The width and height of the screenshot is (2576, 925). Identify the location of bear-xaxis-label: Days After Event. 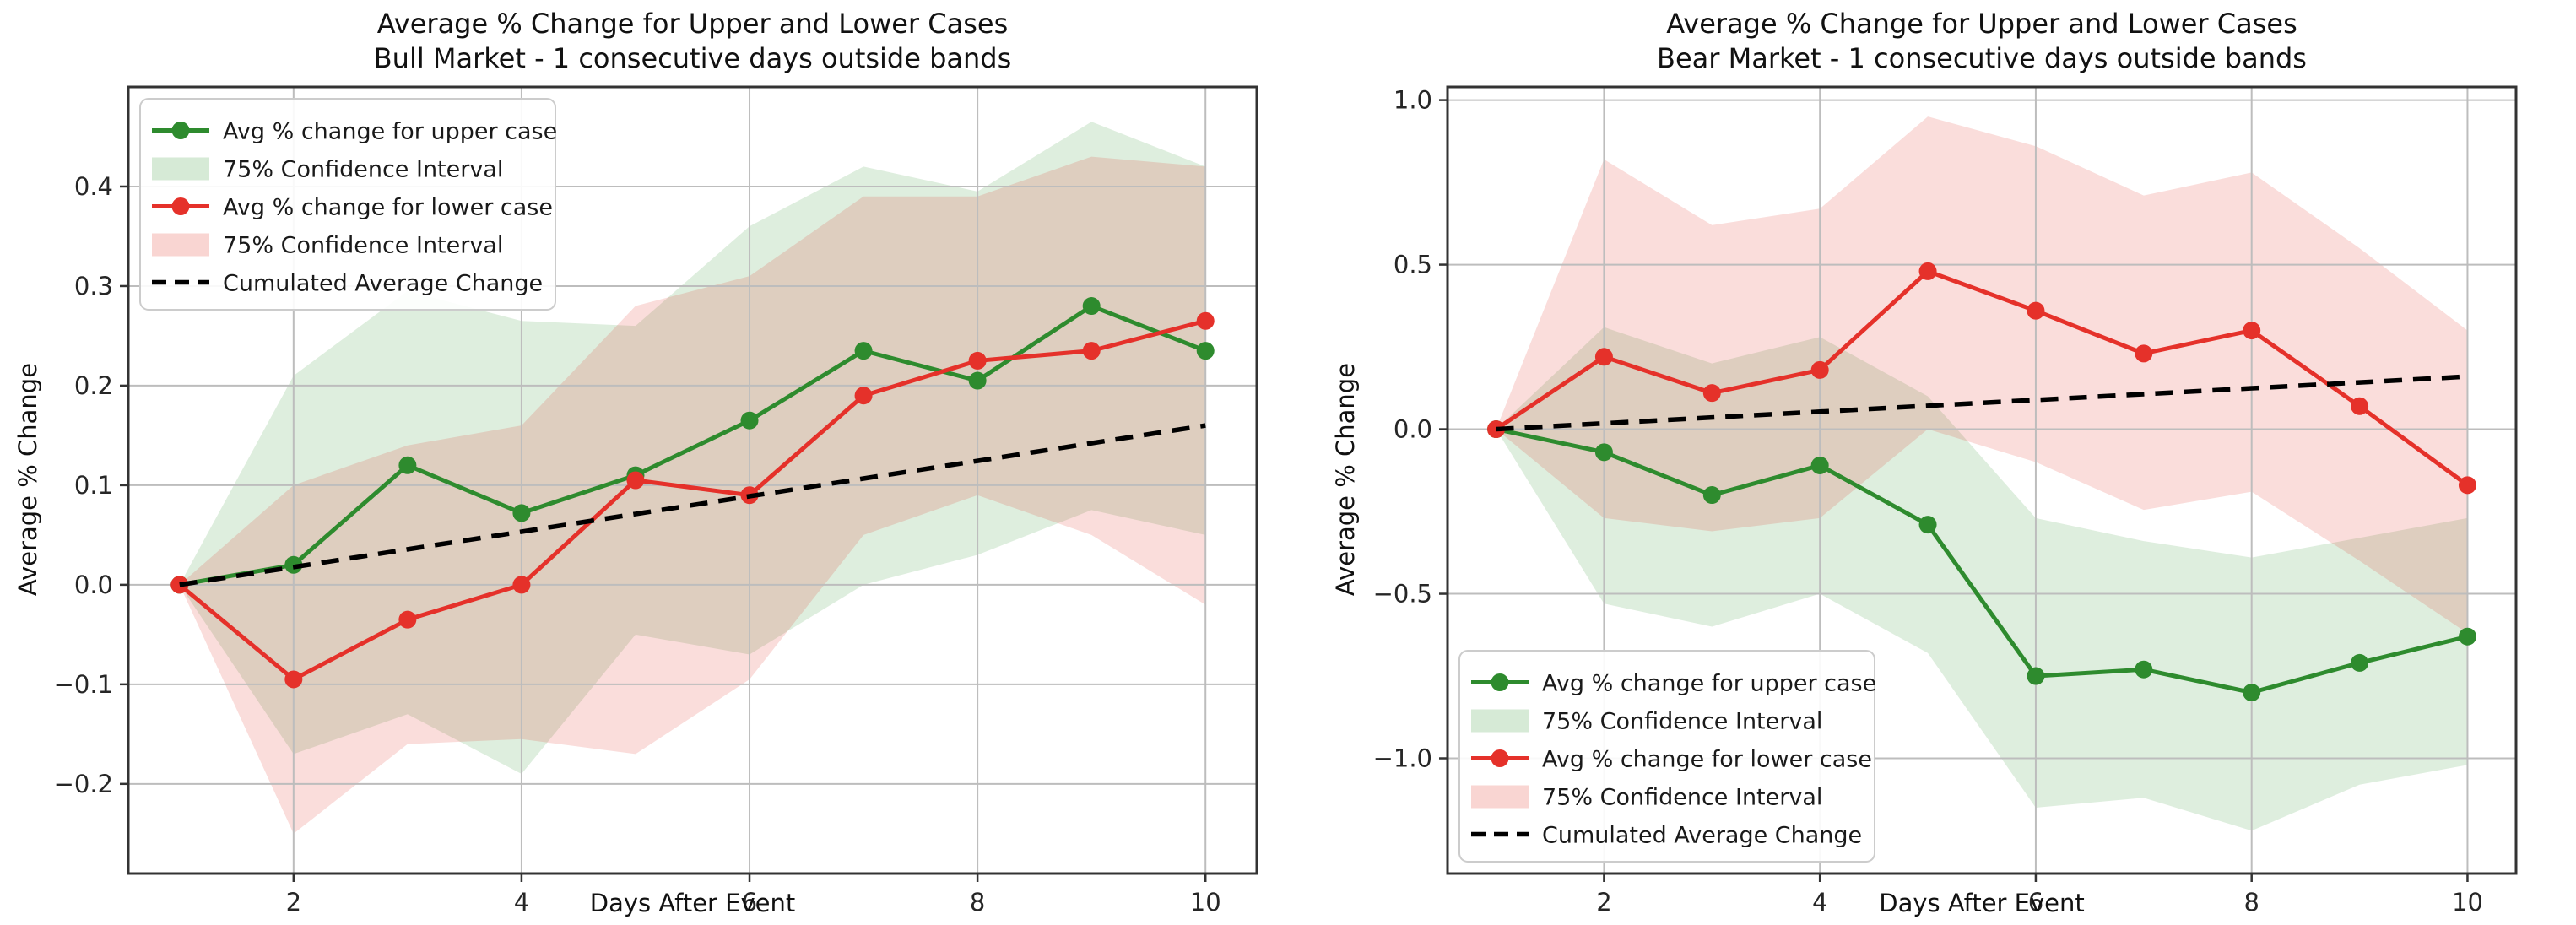
(1982, 903).